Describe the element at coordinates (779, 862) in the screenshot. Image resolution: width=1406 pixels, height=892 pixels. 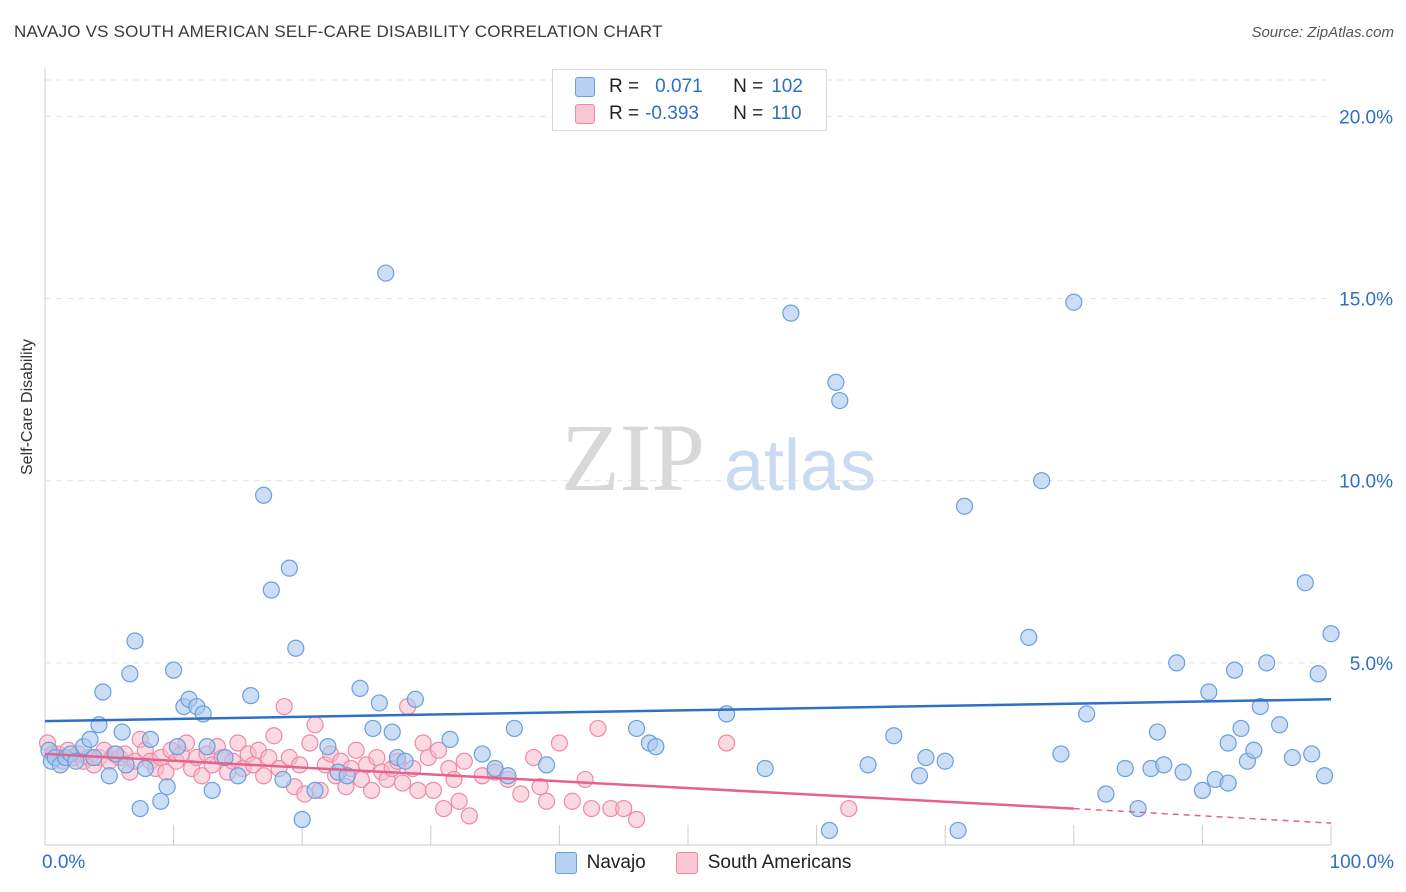
I see `bottom-legend-label-south-americans: South Americans` at that location.